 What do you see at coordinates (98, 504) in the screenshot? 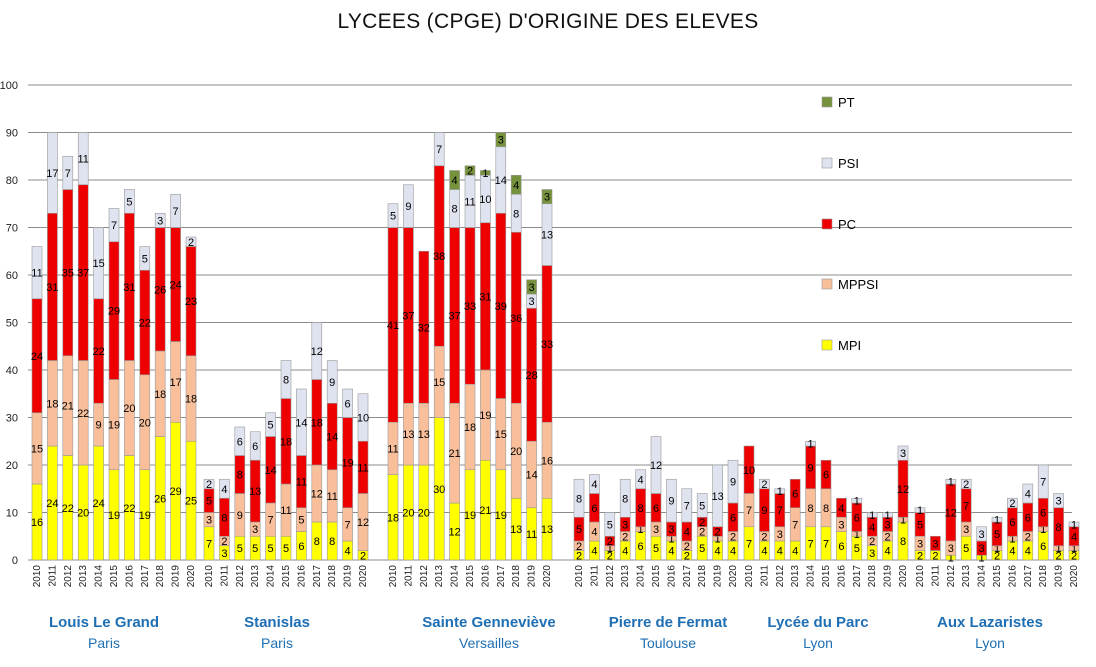
I see `data-label: 24` at bounding box center [98, 504].